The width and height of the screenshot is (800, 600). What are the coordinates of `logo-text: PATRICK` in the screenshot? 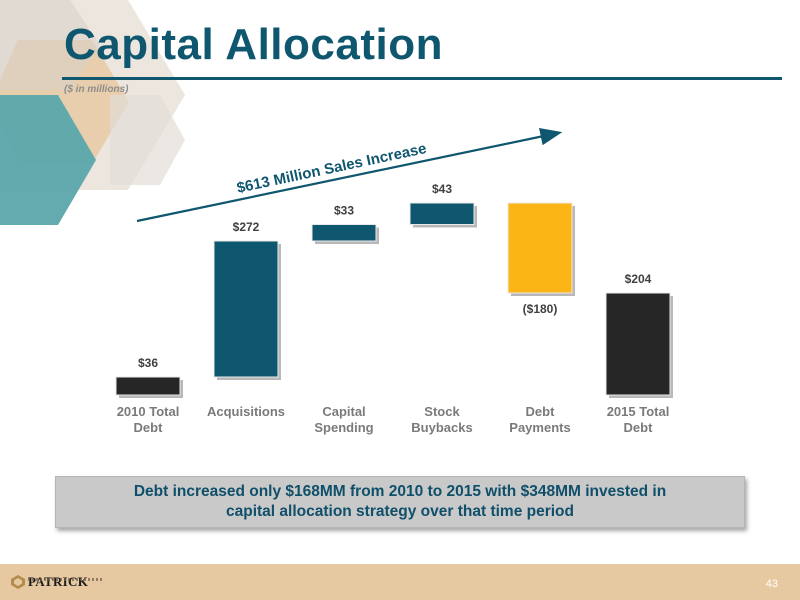 It's located at (58, 581).